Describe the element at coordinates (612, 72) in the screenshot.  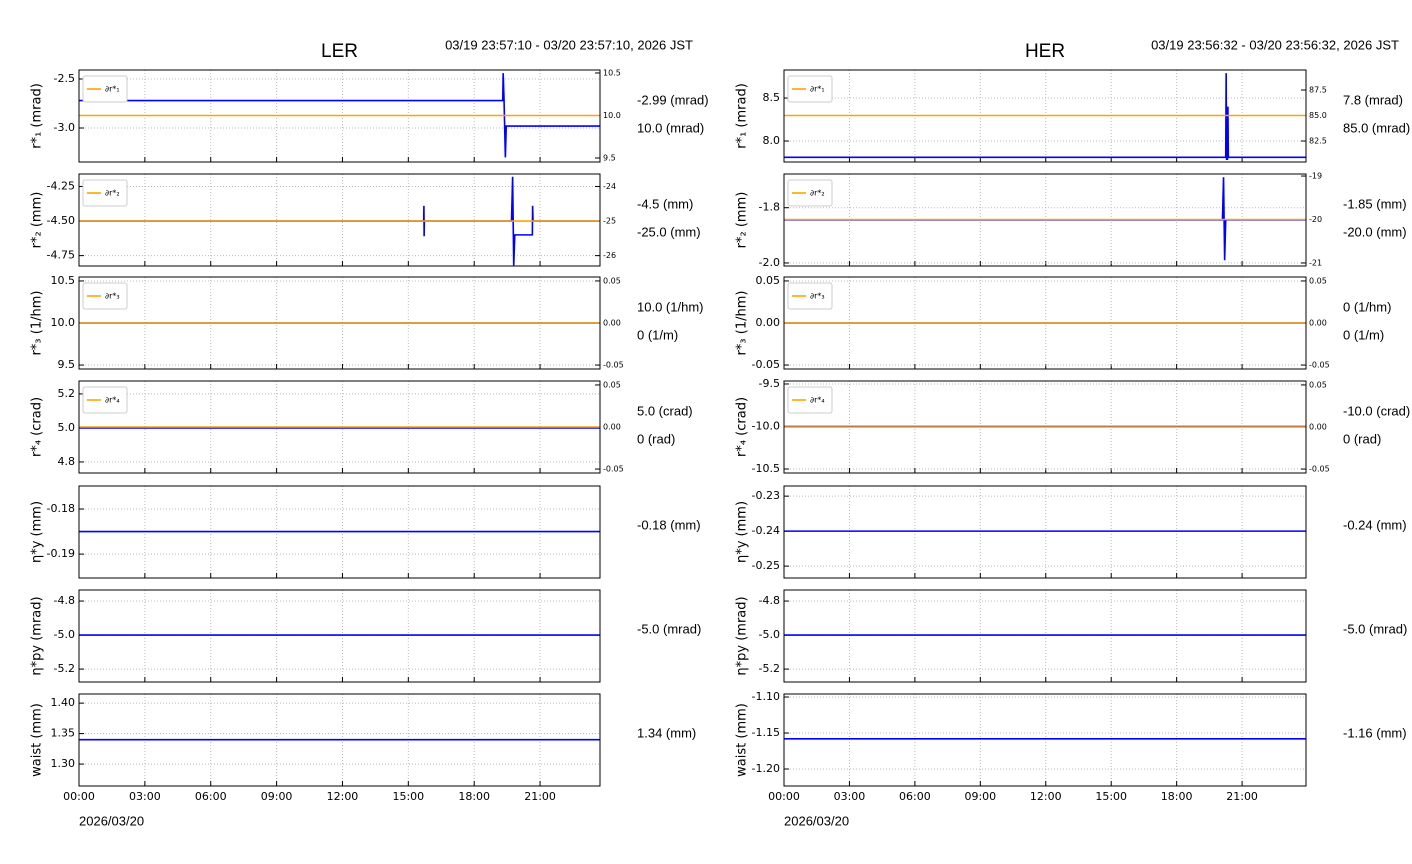
I see `y2-tick-label: 10.5` at that location.